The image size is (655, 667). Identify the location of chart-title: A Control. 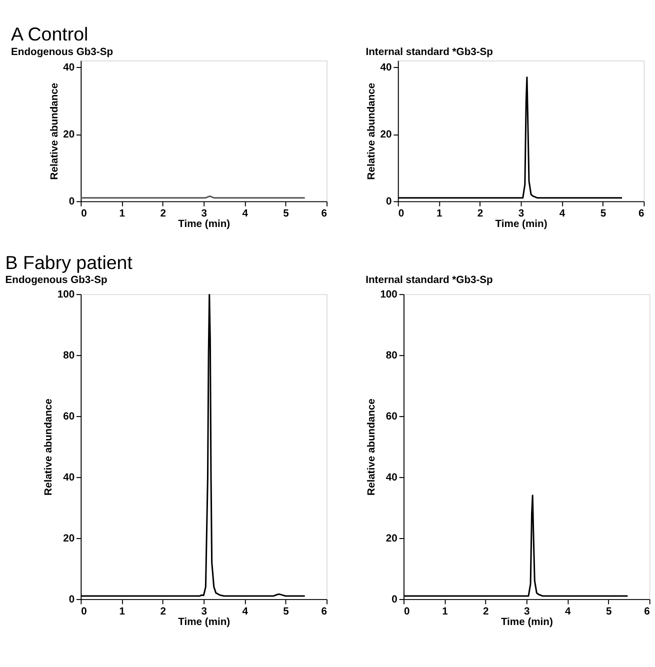
(49, 34).